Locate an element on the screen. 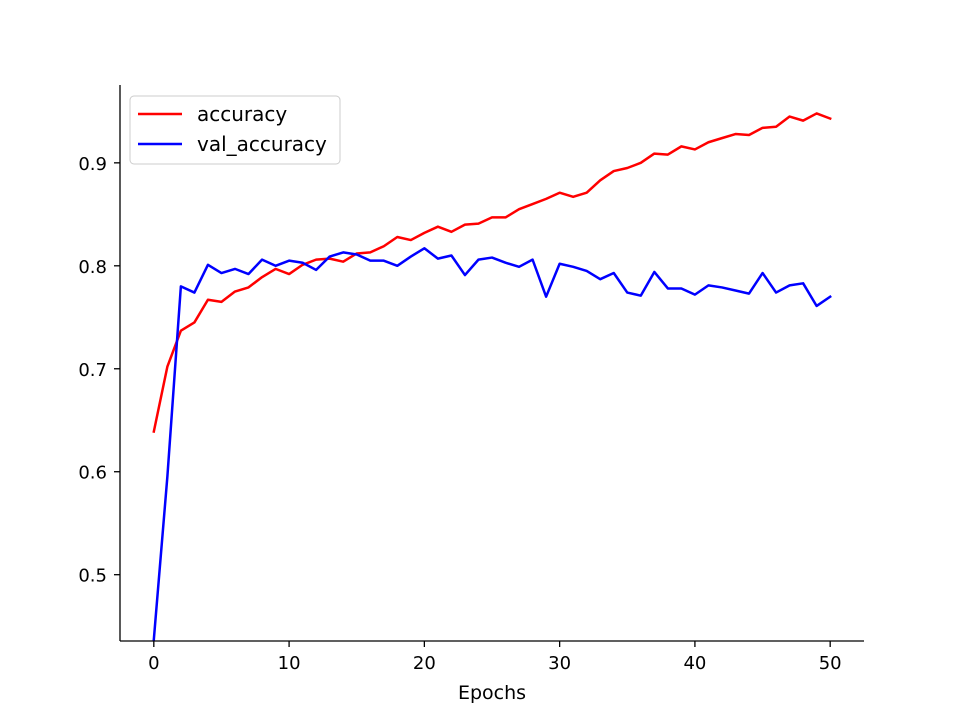  y-axis-ticks: 0.5 0.6 0.7 0.8 0.9 is located at coordinates (99, 370).